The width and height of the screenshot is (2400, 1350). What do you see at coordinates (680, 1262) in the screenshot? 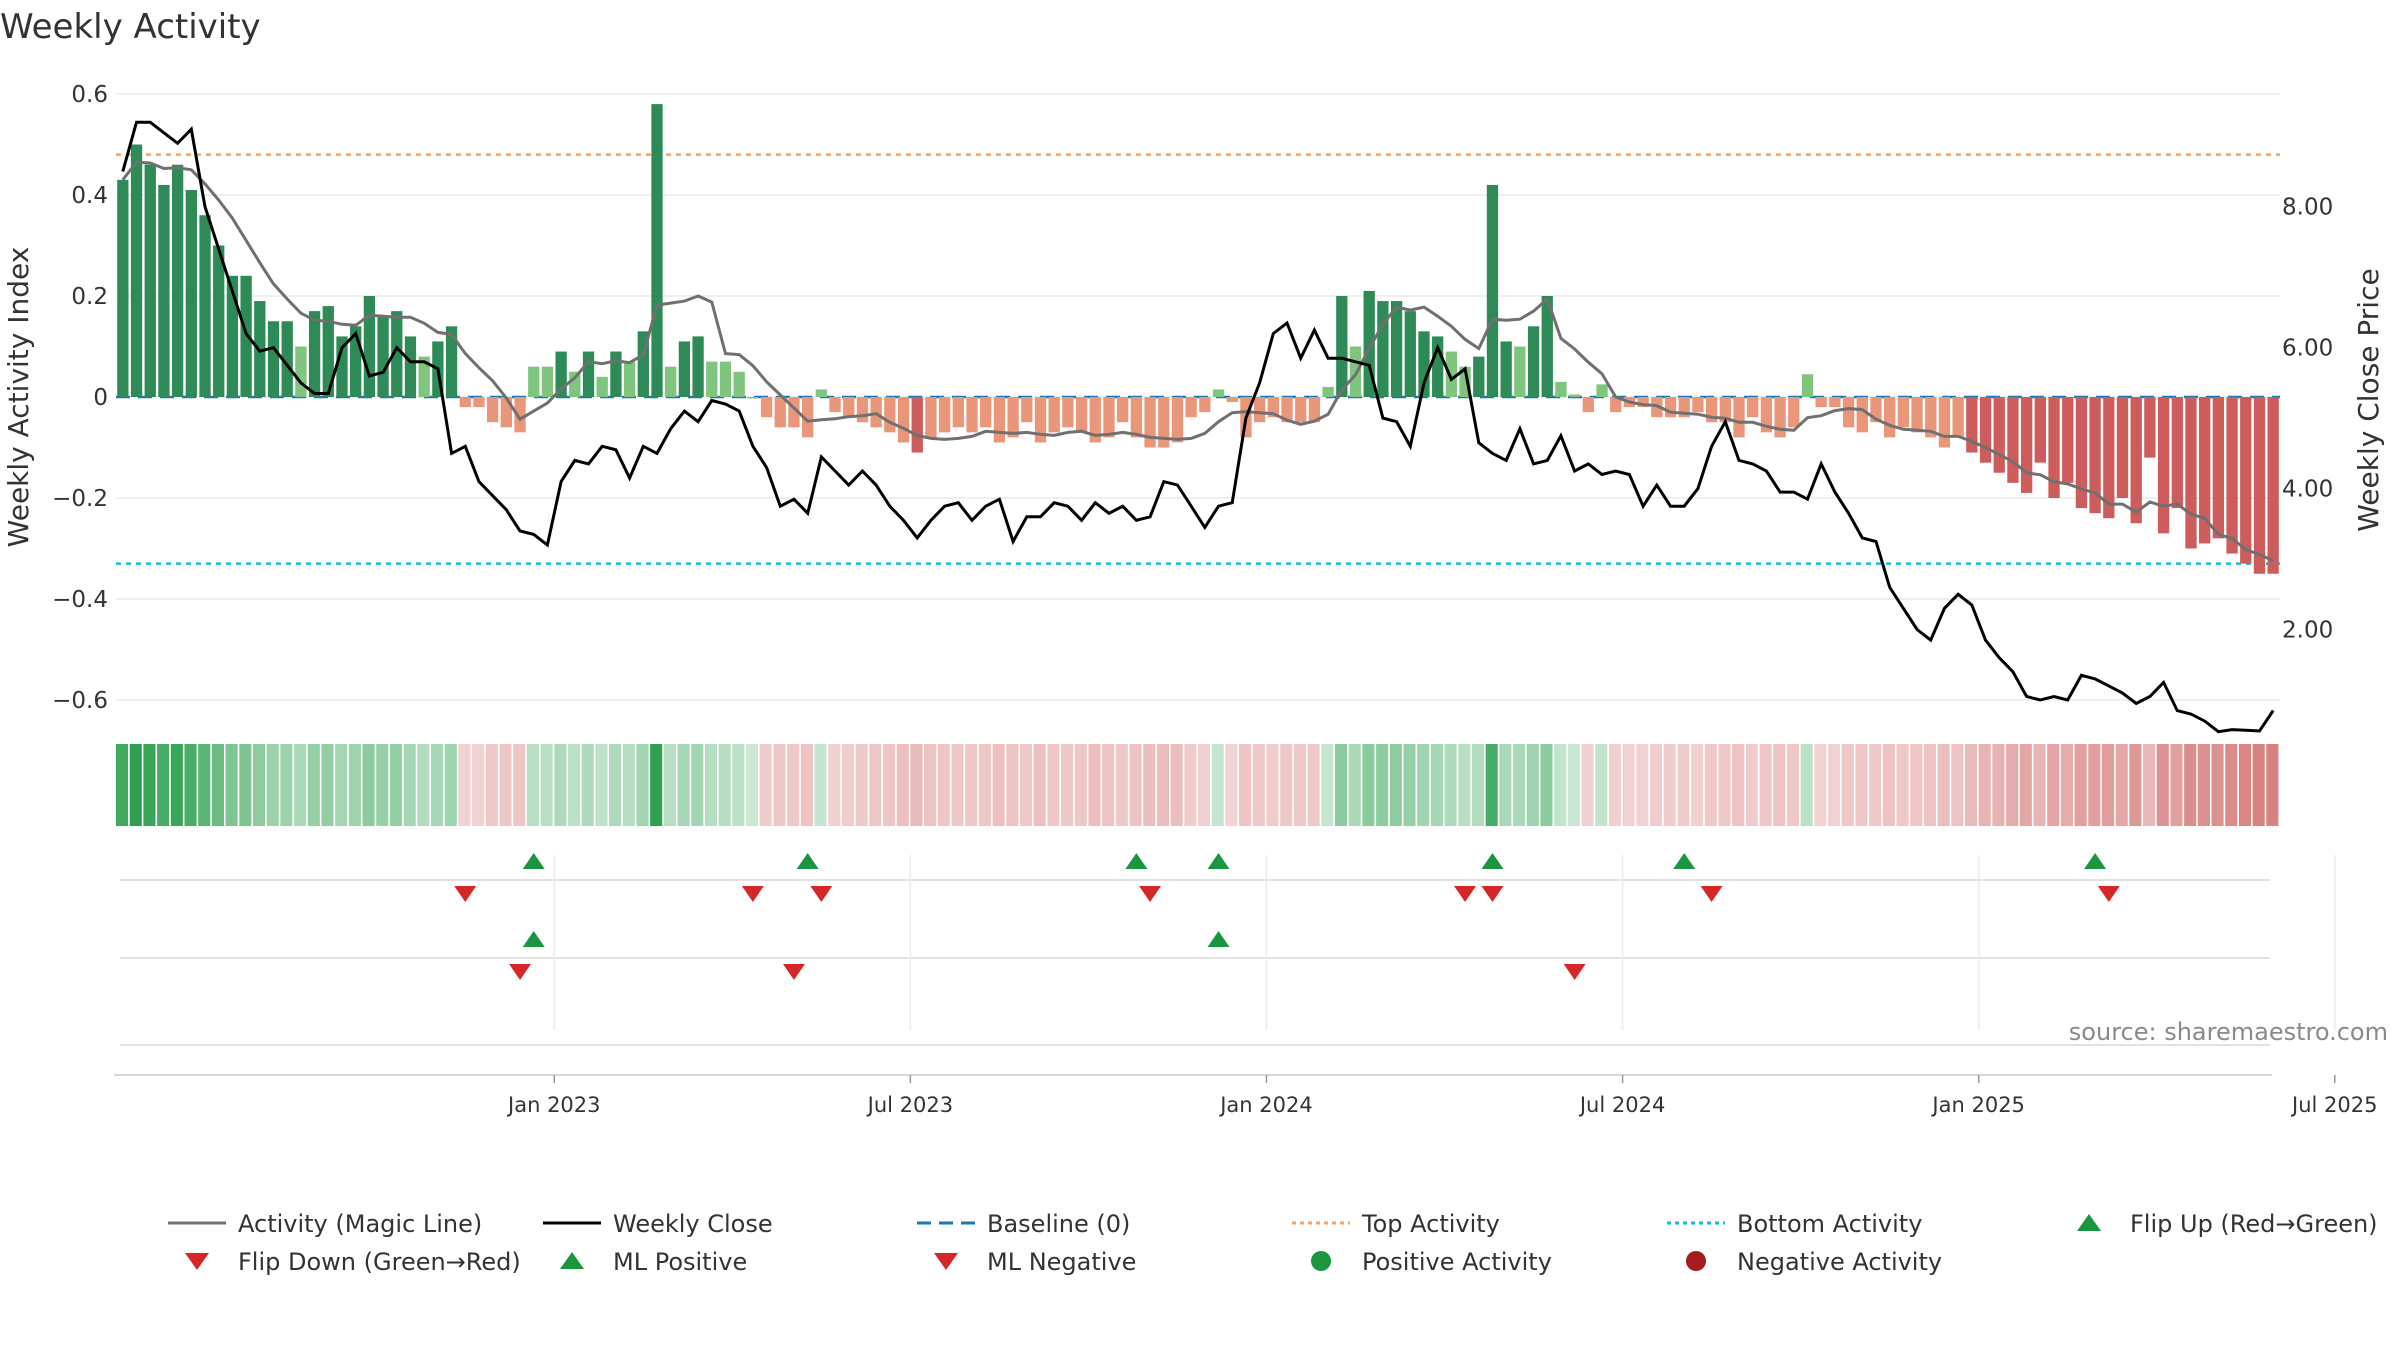
I see `legend-label: ML Positive` at bounding box center [680, 1262].